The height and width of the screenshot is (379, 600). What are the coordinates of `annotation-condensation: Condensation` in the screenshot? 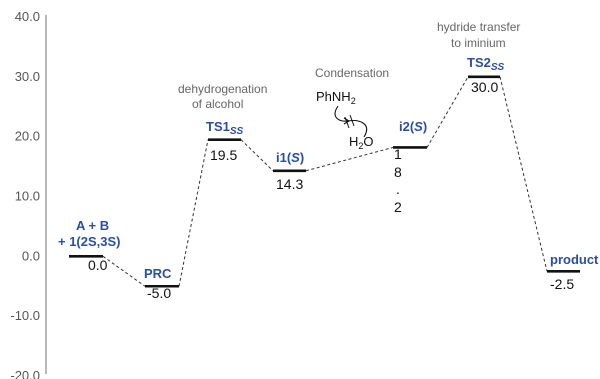 It's located at (352, 73).